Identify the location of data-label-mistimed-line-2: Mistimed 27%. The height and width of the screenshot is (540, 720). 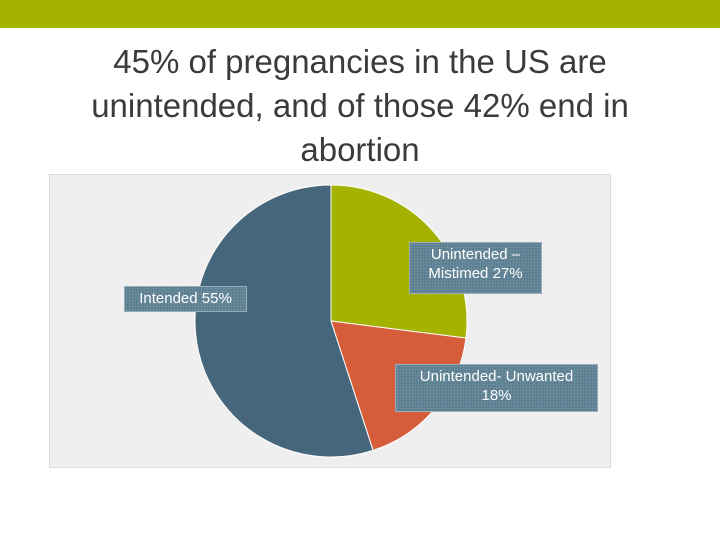
(475, 273).